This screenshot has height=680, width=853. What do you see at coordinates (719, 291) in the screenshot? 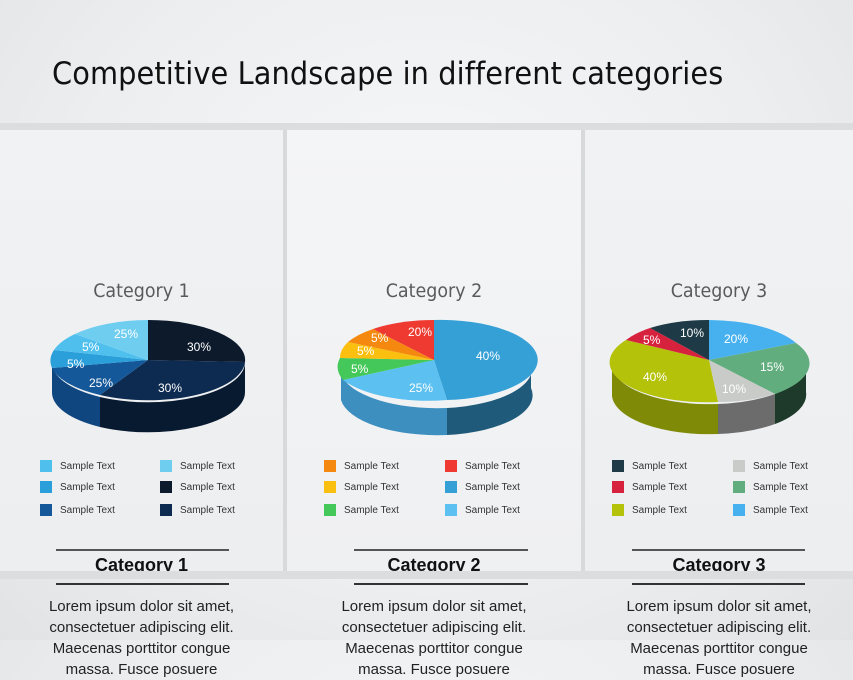
I see `chart-title: Category 3` at bounding box center [719, 291].